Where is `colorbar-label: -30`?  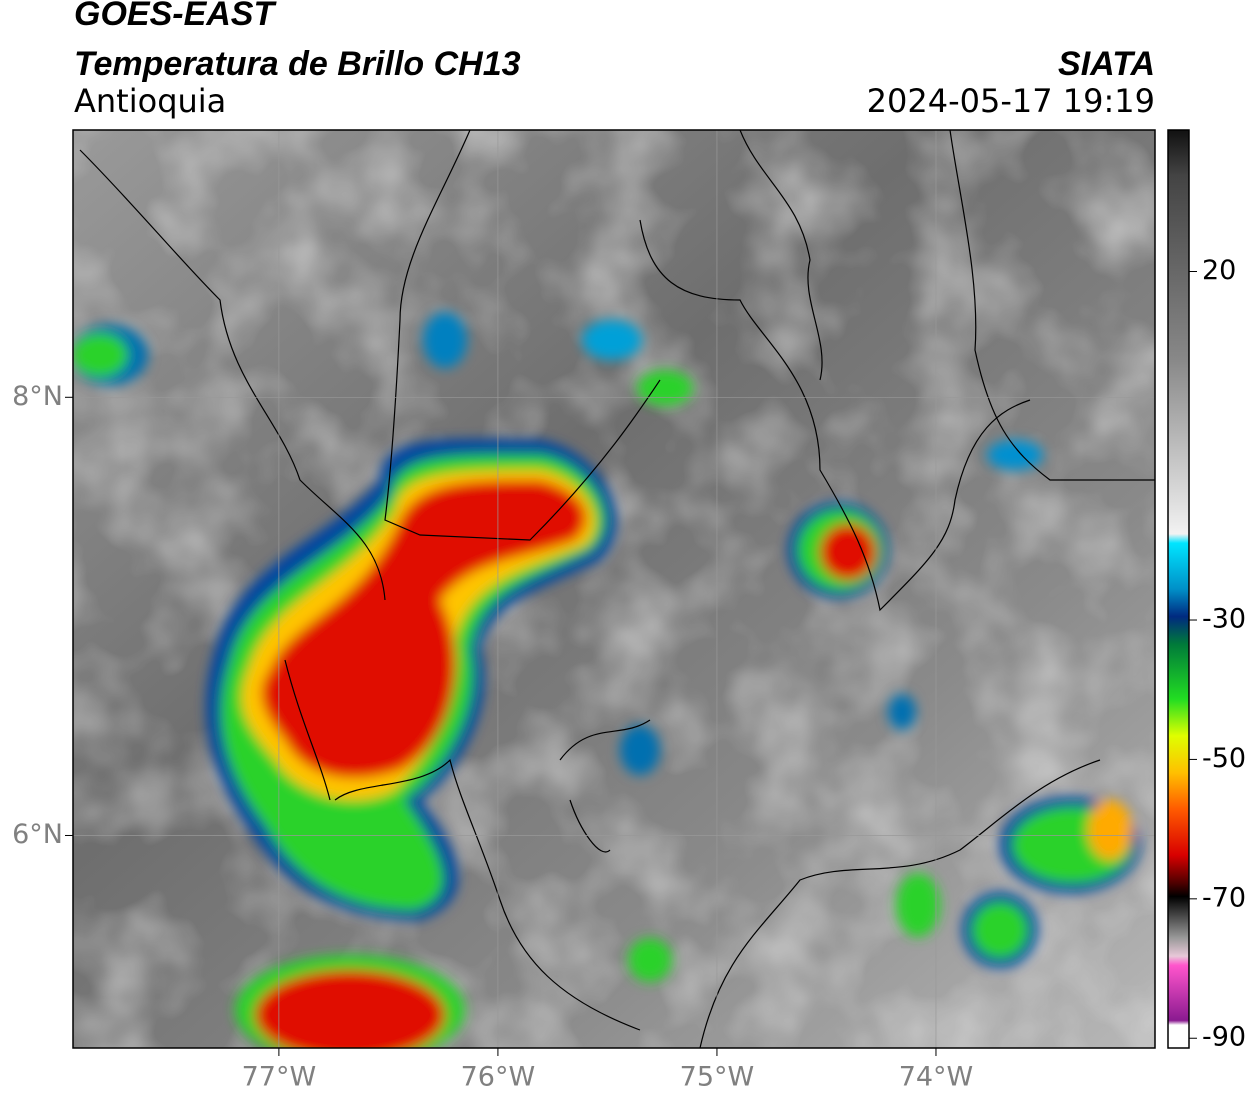
colorbar-label: -30 is located at coordinates (1224, 619).